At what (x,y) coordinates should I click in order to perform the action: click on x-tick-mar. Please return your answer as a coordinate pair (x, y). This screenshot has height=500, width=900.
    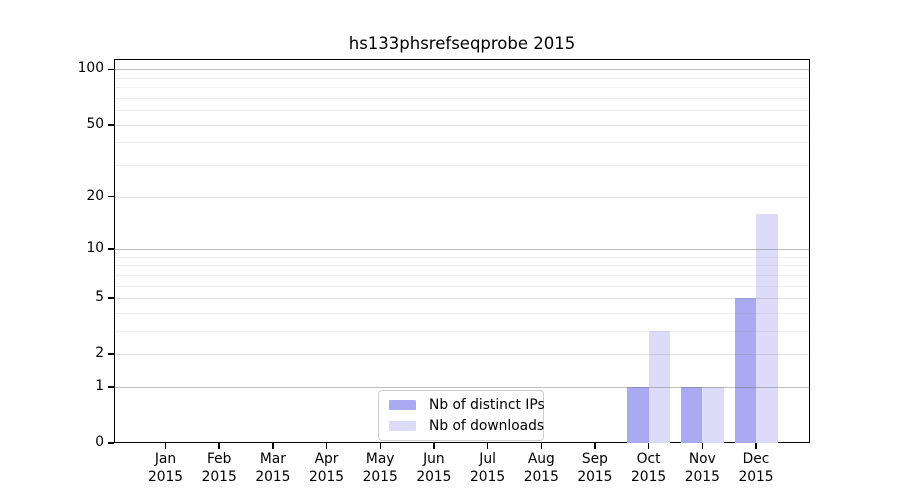
    Looking at the image, I should click on (273, 446).